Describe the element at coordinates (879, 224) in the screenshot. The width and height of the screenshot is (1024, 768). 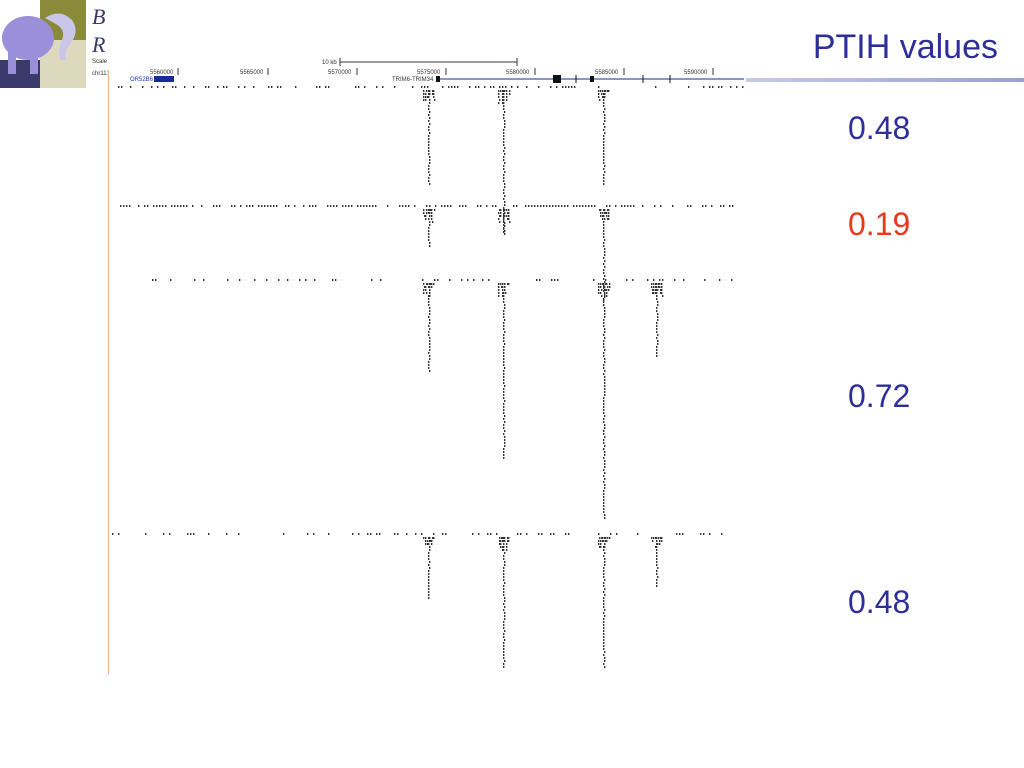
I see `ptih-value-2: 0.19` at that location.